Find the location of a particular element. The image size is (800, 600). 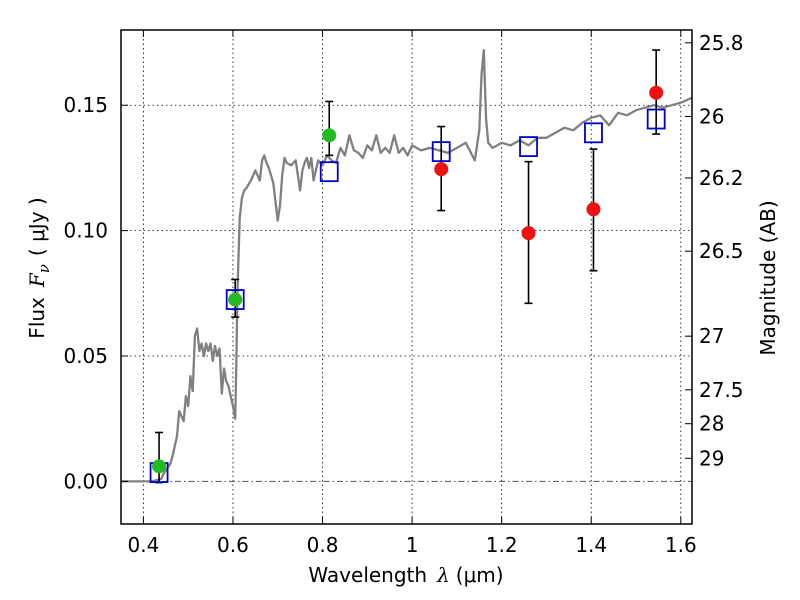

y-tick-label: 0.15 is located at coordinates (85, 105).